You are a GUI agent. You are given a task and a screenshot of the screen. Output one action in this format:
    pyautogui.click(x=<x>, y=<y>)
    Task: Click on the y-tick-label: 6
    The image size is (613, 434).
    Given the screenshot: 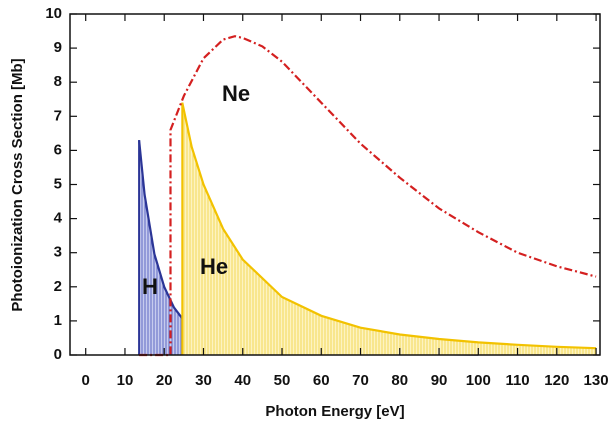 What is the action you would take?
    pyautogui.click(x=58, y=149)
    